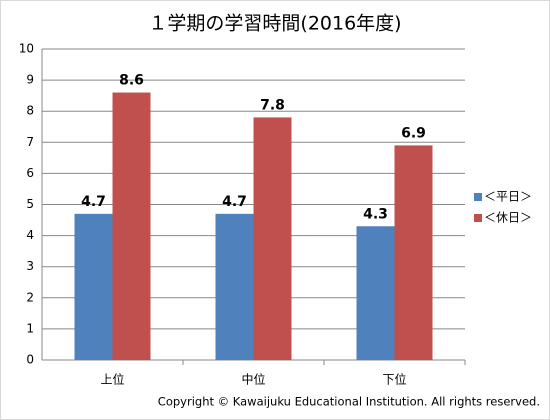  I want to click on y-tick-label: 7, so click(30, 142).